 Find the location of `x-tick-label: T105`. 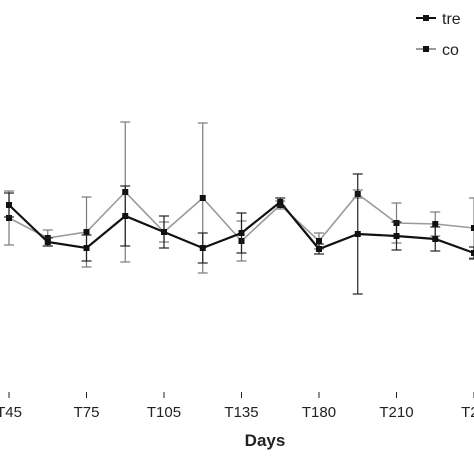

x-tick-label: T105 is located at coordinates (164, 412).